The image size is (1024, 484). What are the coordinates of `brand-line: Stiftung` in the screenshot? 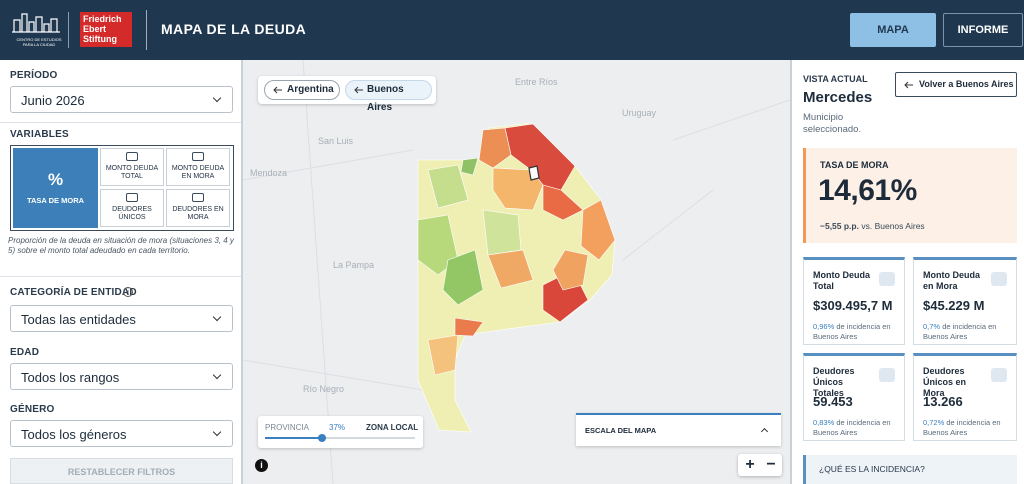 It's located at (100, 39).